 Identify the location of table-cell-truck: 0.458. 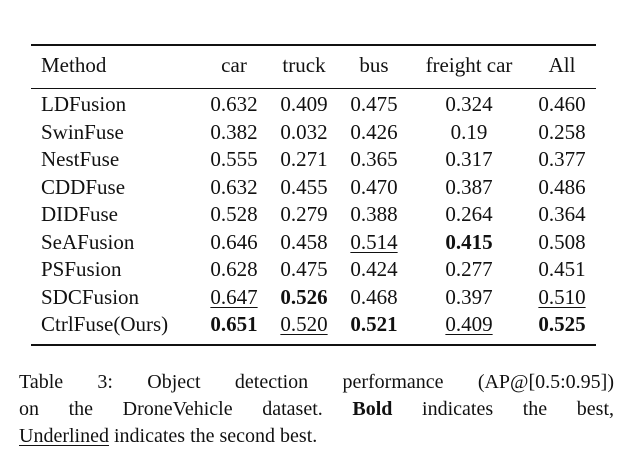
(304, 242).